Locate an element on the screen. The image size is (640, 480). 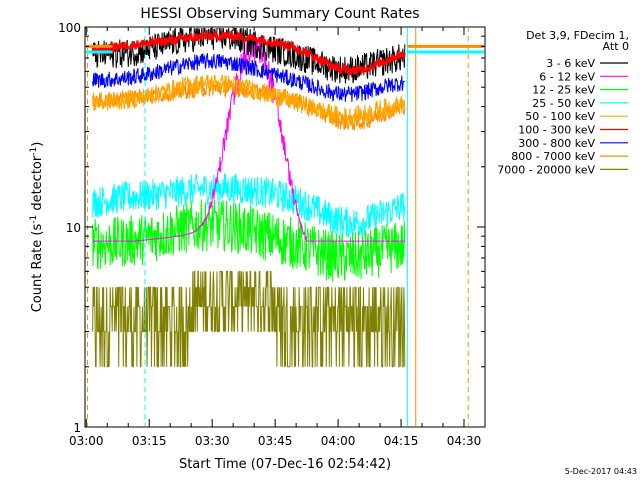
x-tick-label-5: 04:15 is located at coordinates (401, 441).